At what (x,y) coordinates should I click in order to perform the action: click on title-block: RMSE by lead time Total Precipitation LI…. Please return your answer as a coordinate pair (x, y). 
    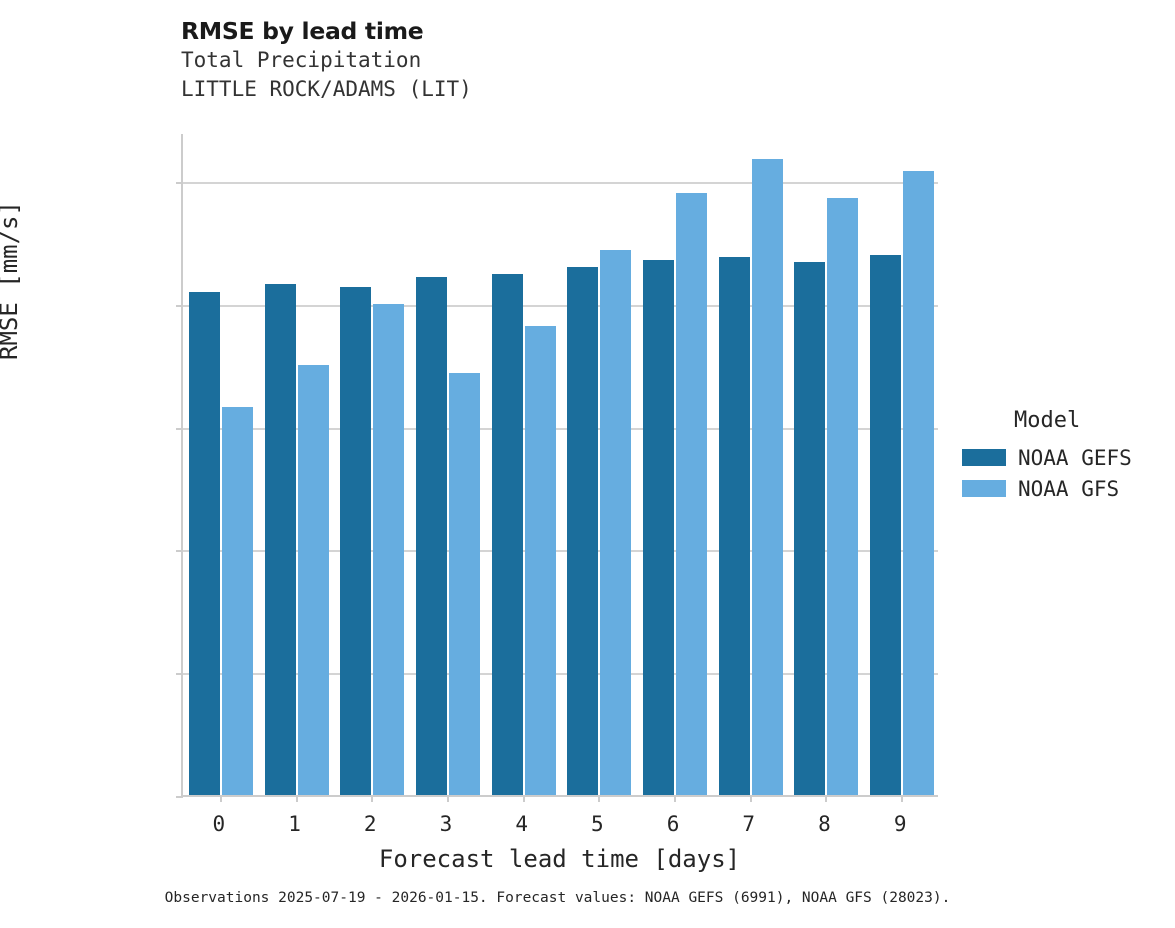
    Looking at the image, I should click on (531, 60).